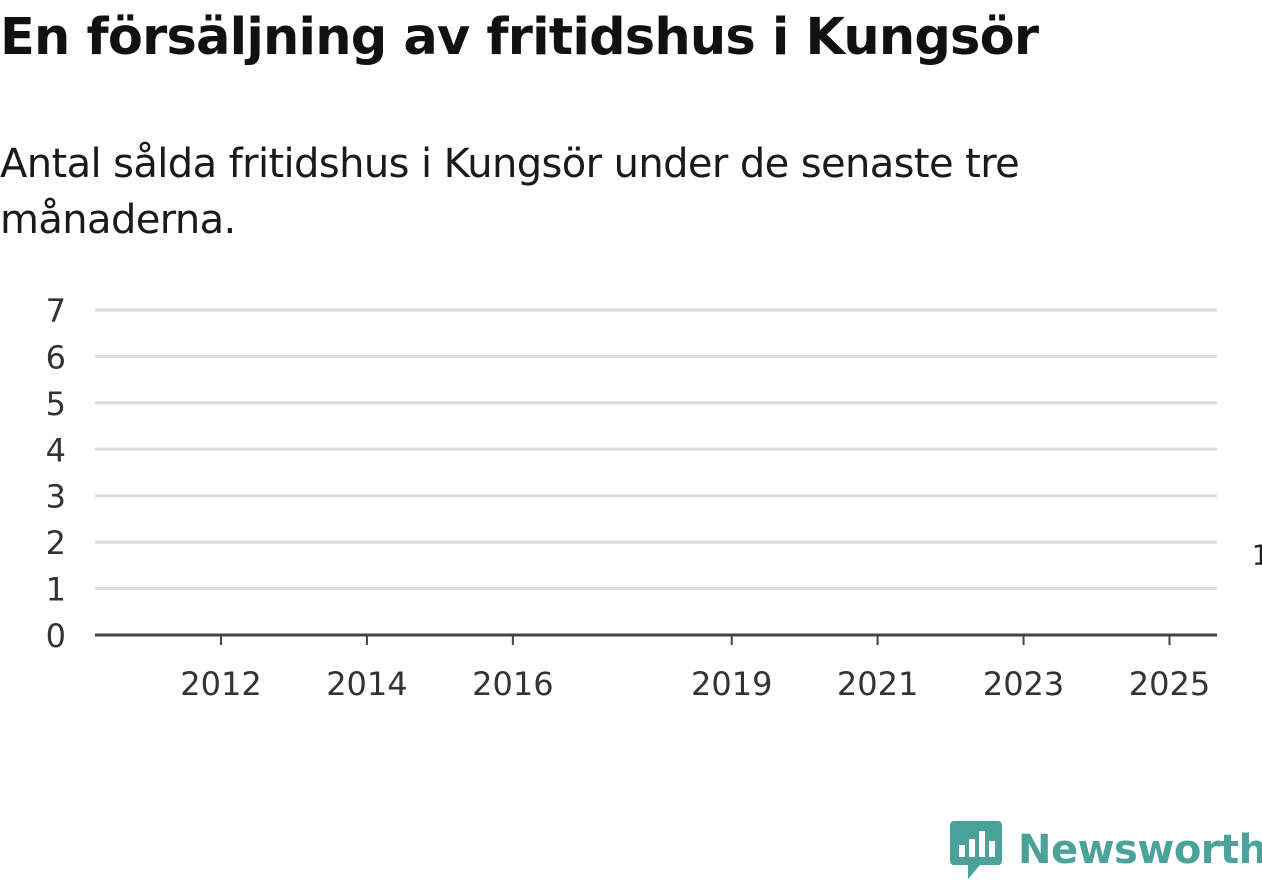 Image resolution: width=1262 pixels, height=880 pixels. Describe the element at coordinates (56, 473) in the screenshot. I see `y-tick-labels: 0 1 2 3 4 5 6 7` at that location.